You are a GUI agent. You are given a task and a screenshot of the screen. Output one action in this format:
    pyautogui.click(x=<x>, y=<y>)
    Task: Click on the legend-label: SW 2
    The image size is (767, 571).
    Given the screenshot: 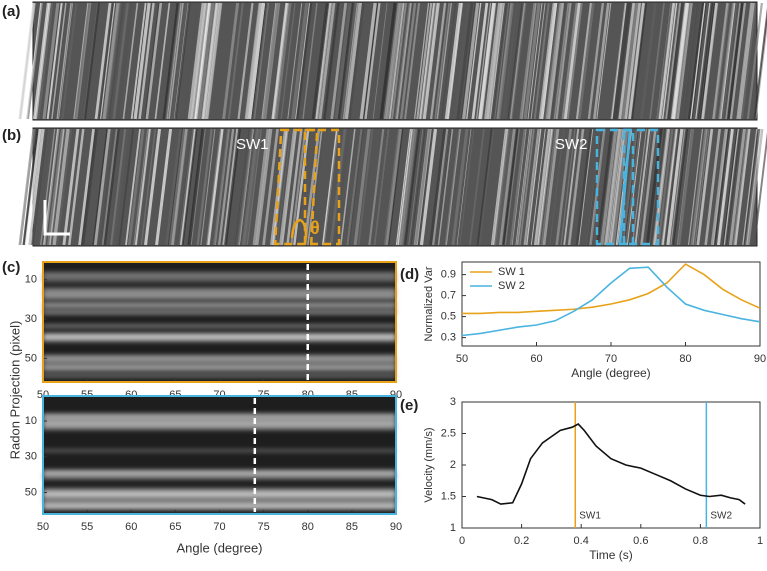 What is the action you would take?
    pyautogui.click(x=511, y=286)
    